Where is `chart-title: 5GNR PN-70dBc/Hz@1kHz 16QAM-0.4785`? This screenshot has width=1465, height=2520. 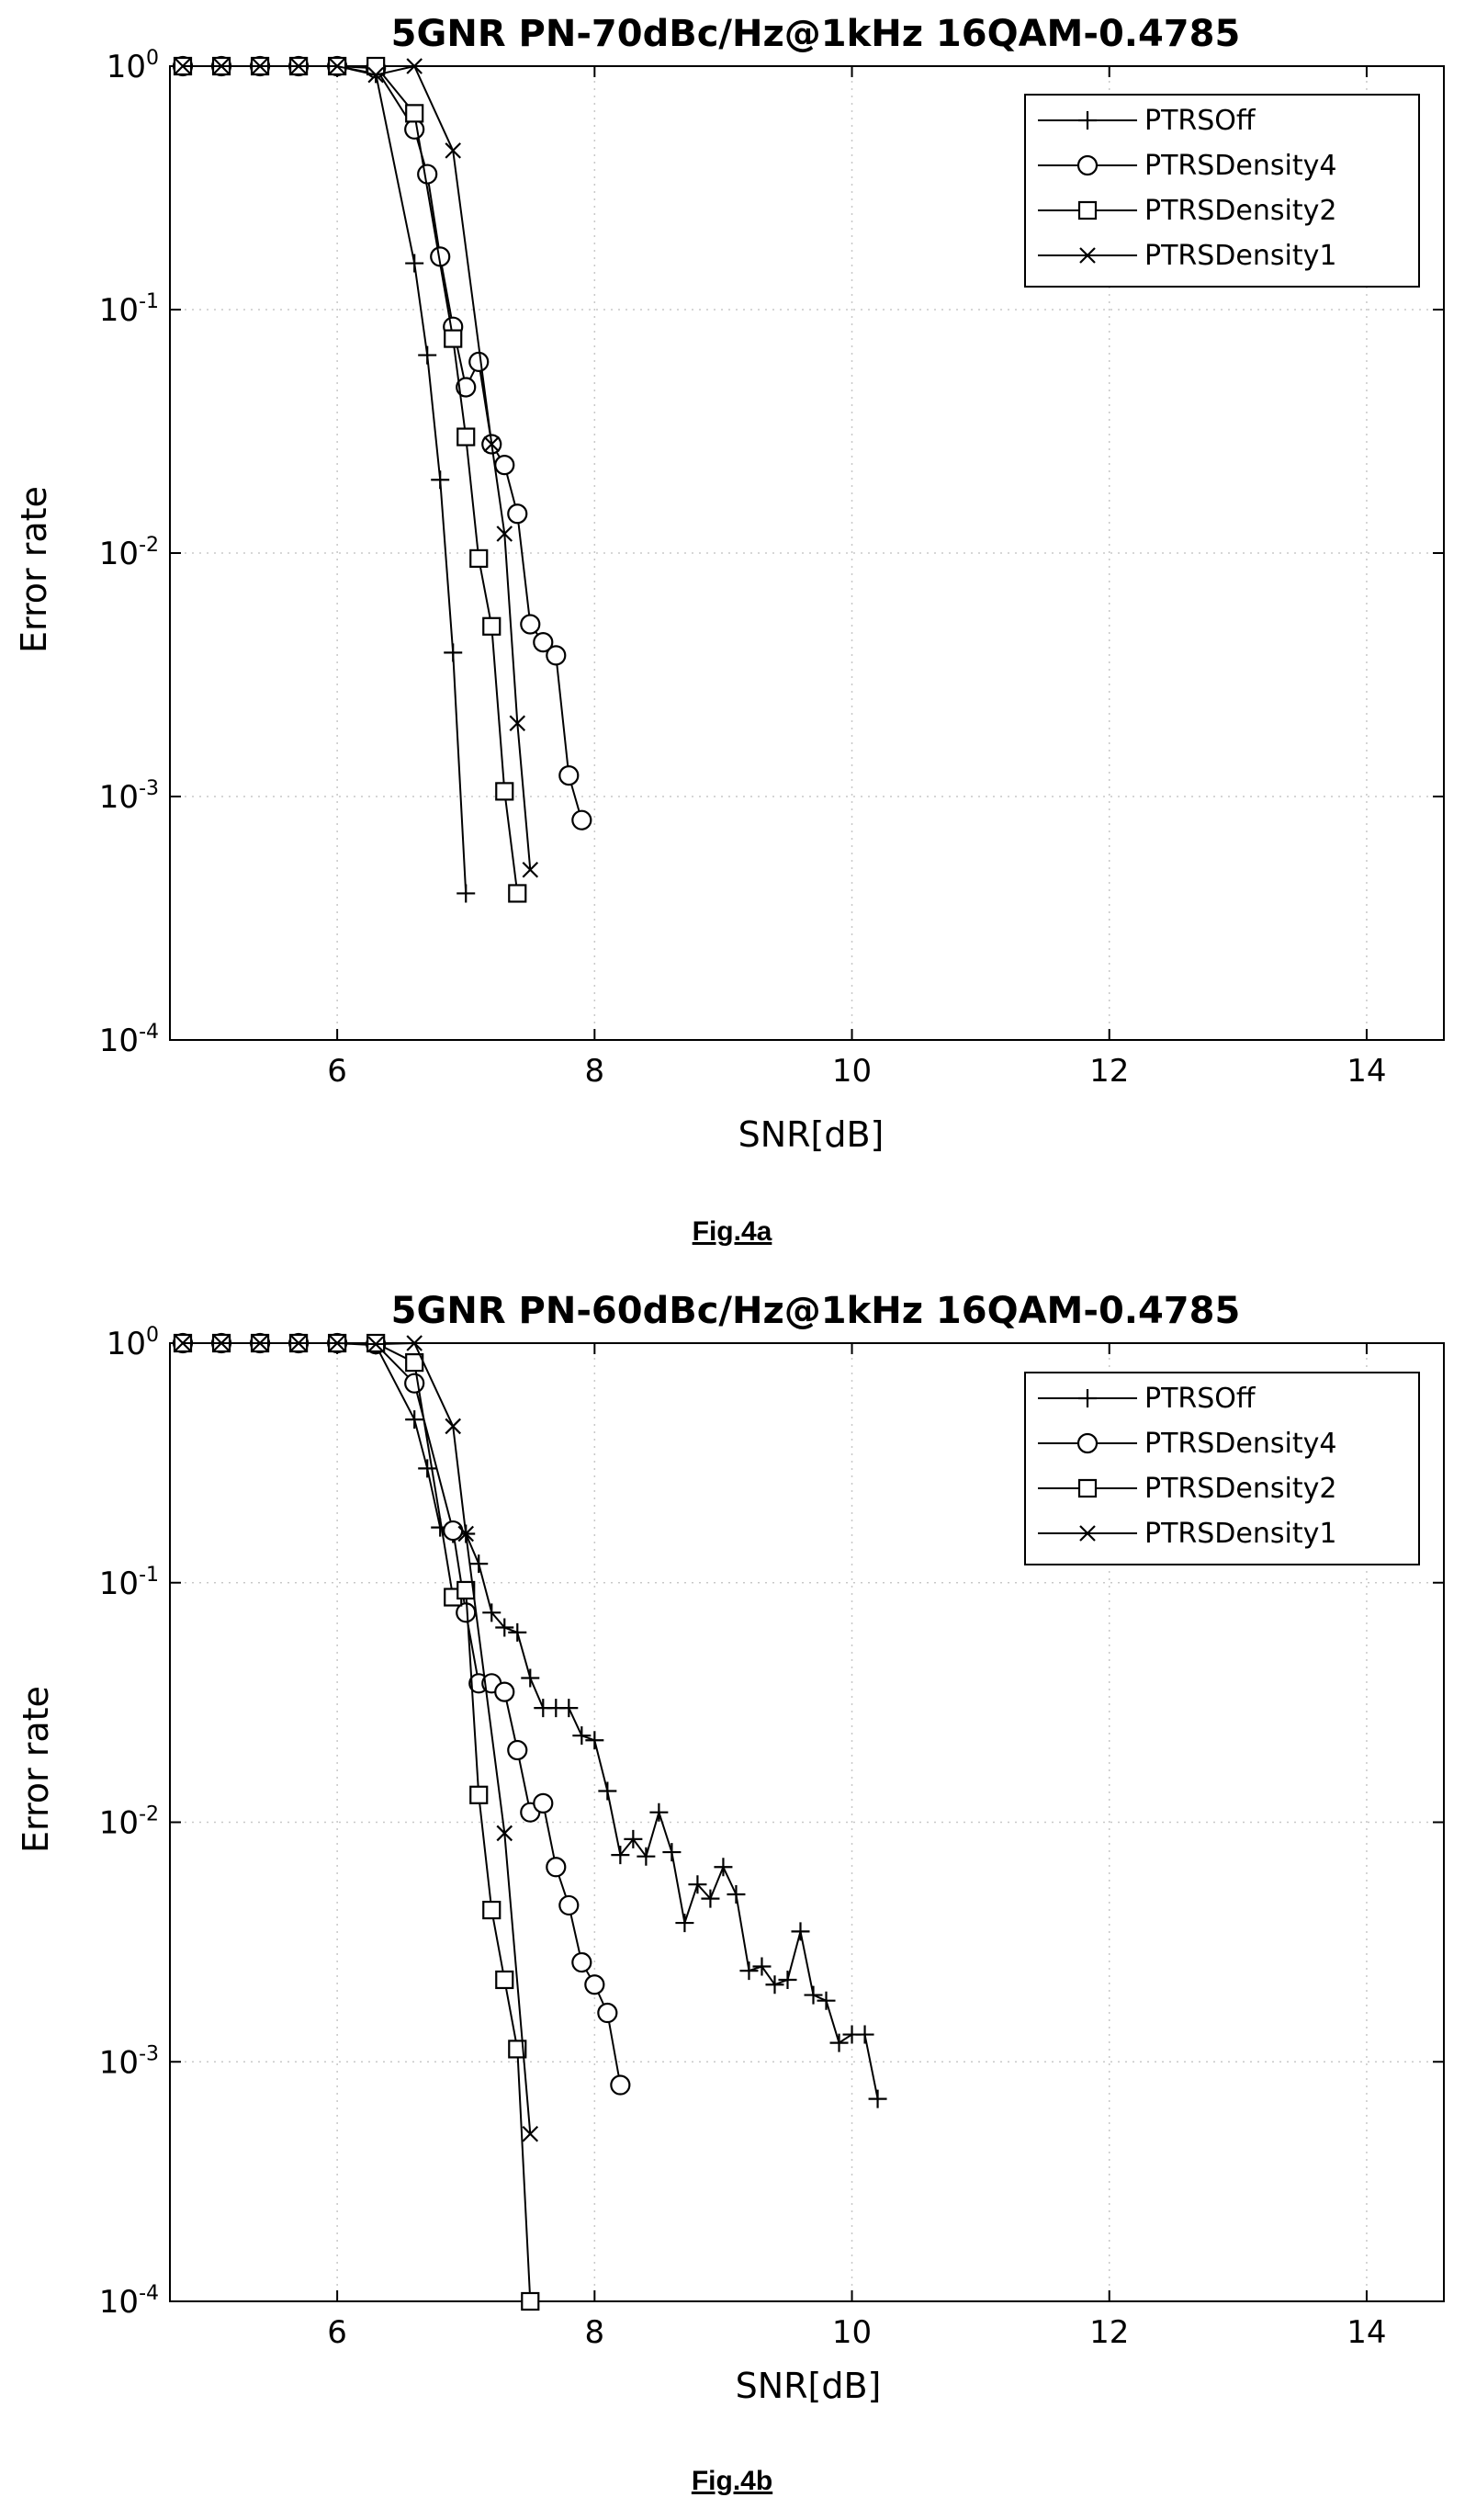 chart-title: 5GNR PN-70dBc/Hz@1kHz 16QAM-0.4785 is located at coordinates (816, 34).